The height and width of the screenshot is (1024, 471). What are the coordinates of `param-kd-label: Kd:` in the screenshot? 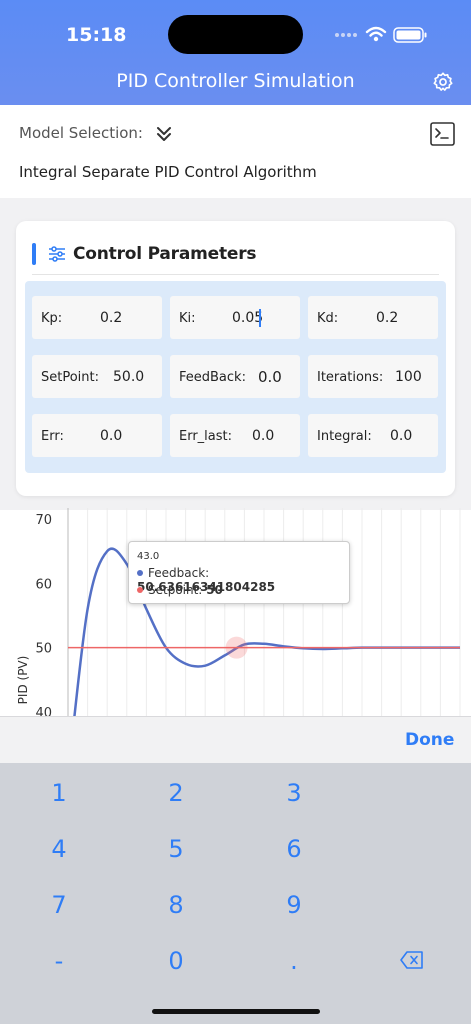 It's located at (328, 318).